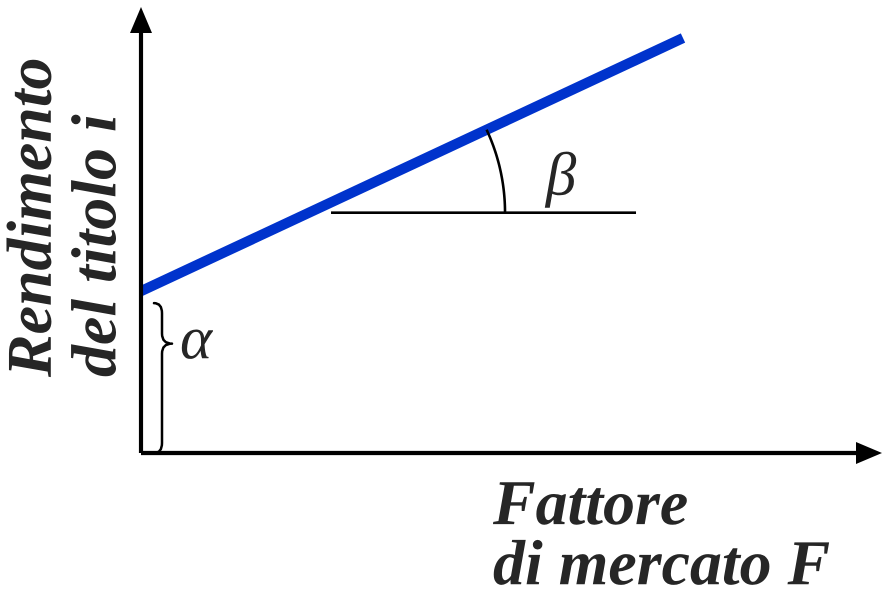 This screenshot has width=884, height=598. What do you see at coordinates (198, 344) in the screenshot?
I see `annotation: α` at bounding box center [198, 344].